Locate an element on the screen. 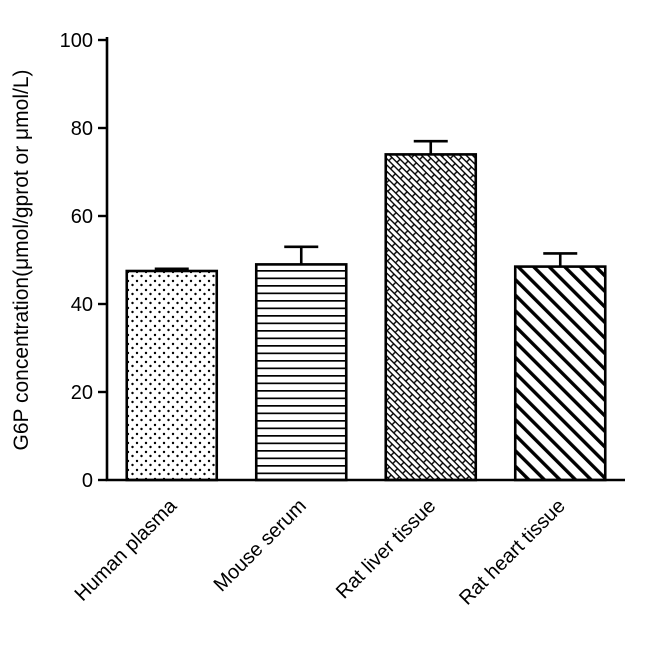 This screenshot has width=650, height=646. y-axis-label: G6P concentration(μmol/gprot or μmol/L) is located at coordinates (21, 260).